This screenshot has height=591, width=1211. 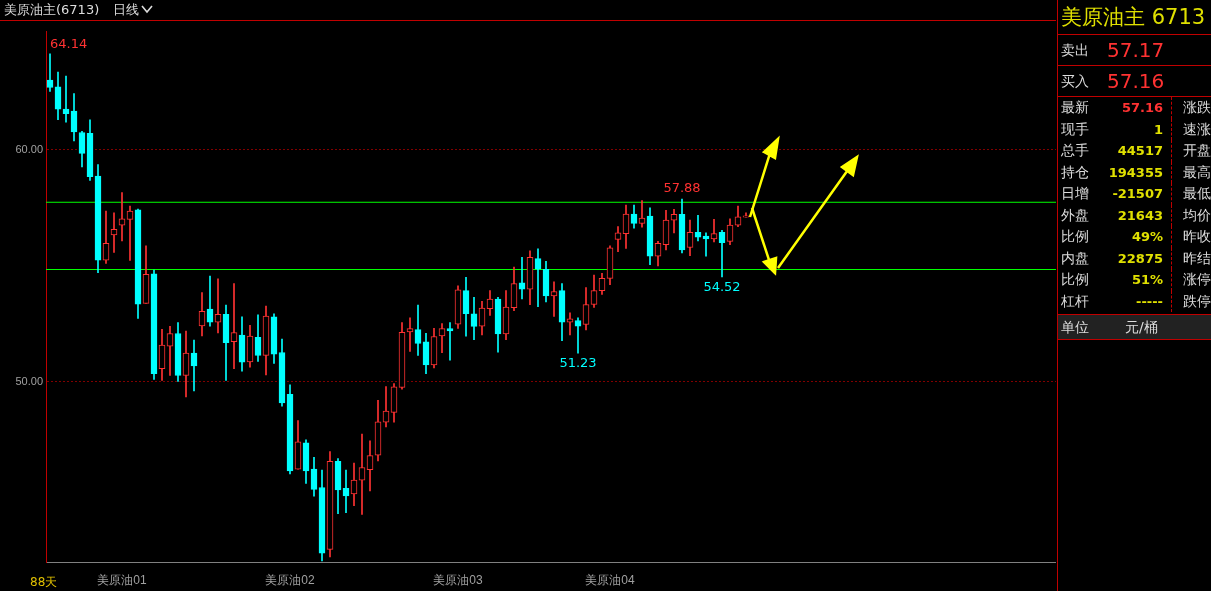 I want to click on text: 44517, so click(x=1139, y=151).